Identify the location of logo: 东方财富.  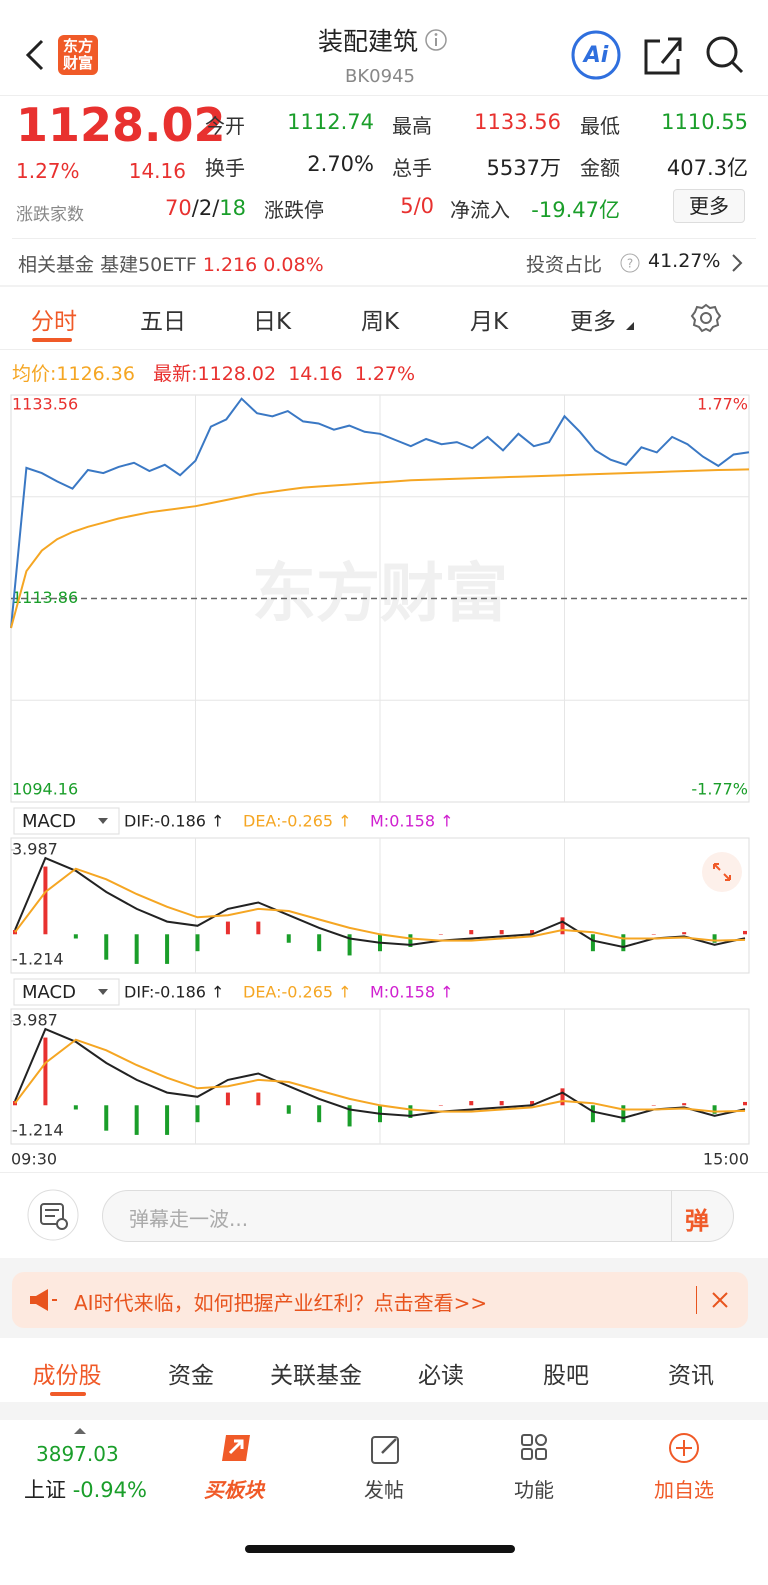
(78, 55).